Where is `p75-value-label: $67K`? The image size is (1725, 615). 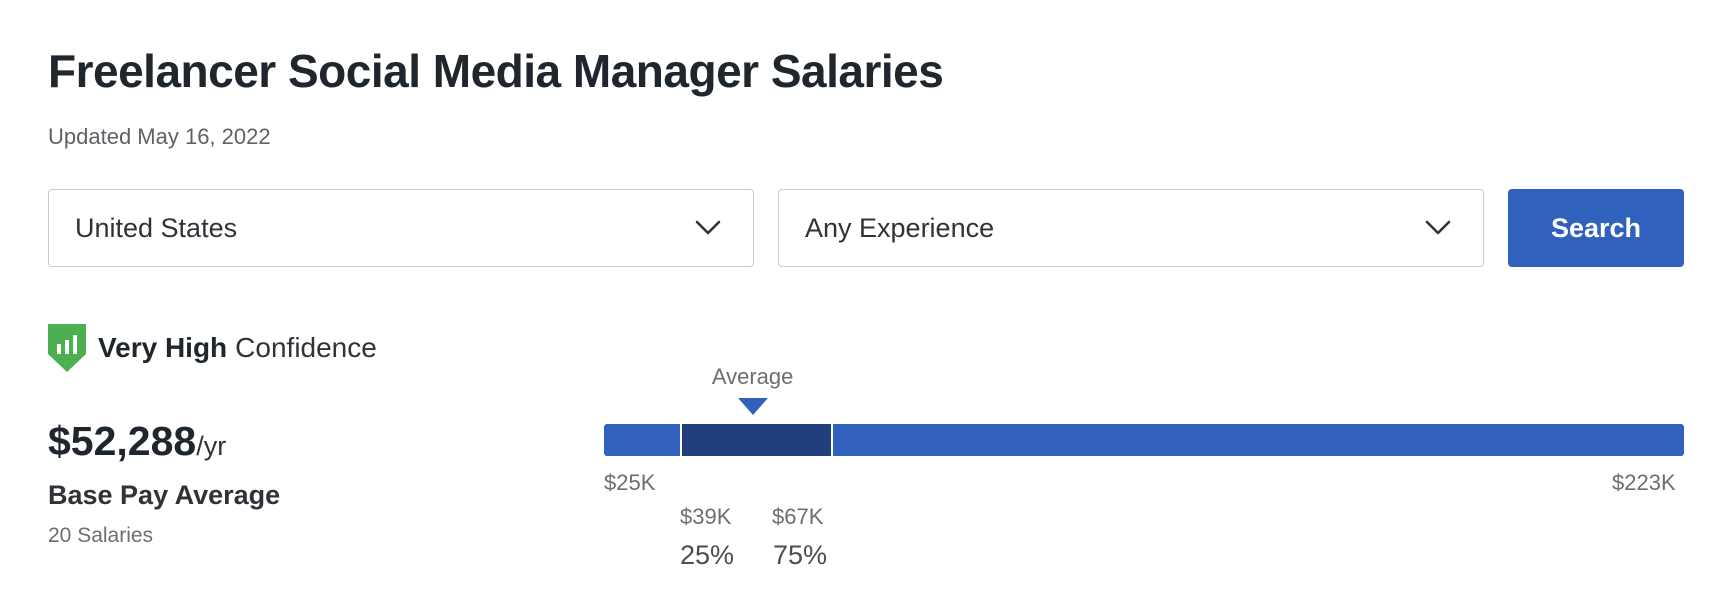 p75-value-label: $67K is located at coordinates (798, 516).